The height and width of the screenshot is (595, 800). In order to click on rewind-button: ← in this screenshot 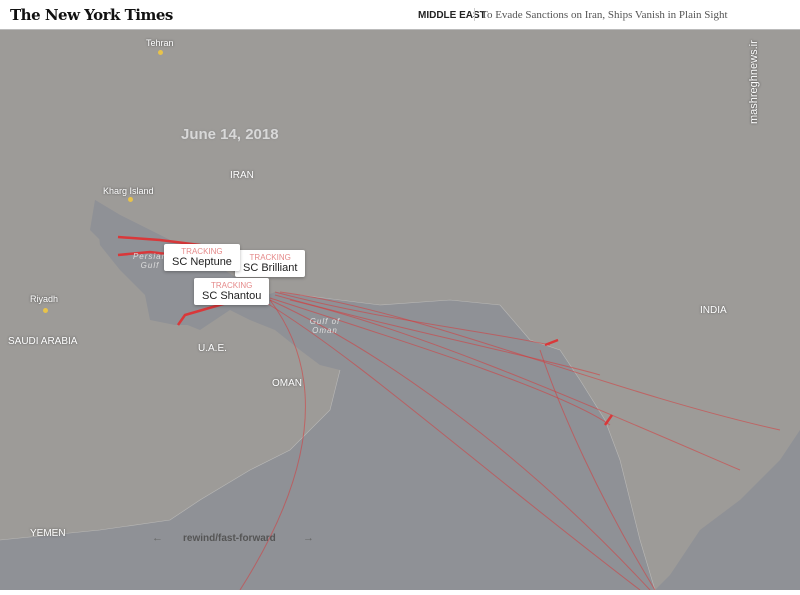, I will do `click(157, 538)`.